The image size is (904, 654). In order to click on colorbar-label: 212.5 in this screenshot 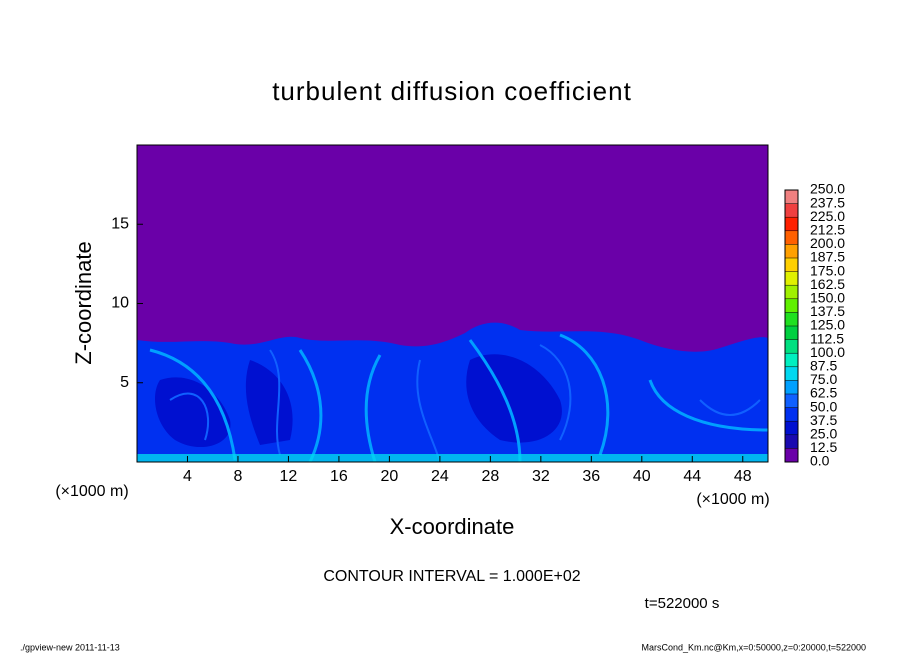, I will do `click(827, 230)`.